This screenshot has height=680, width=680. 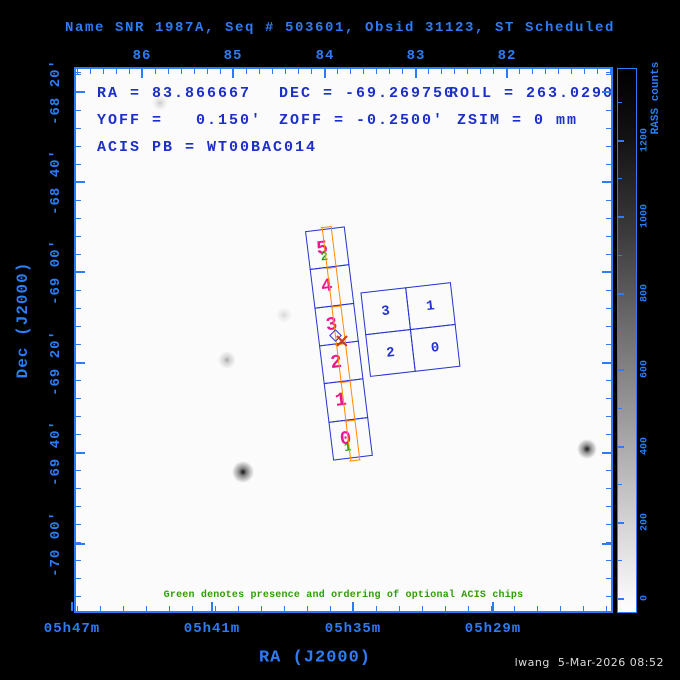 What do you see at coordinates (627, 340) in the screenshot?
I see `colorbar` at bounding box center [627, 340].